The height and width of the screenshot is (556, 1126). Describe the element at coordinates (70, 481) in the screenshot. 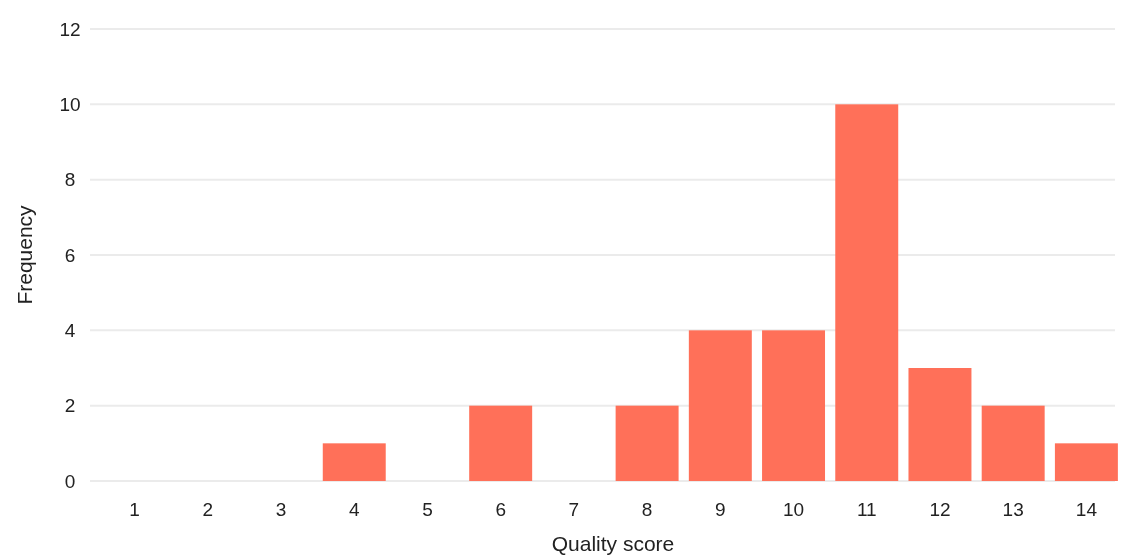

I see `y-tick-label: 0` at that location.